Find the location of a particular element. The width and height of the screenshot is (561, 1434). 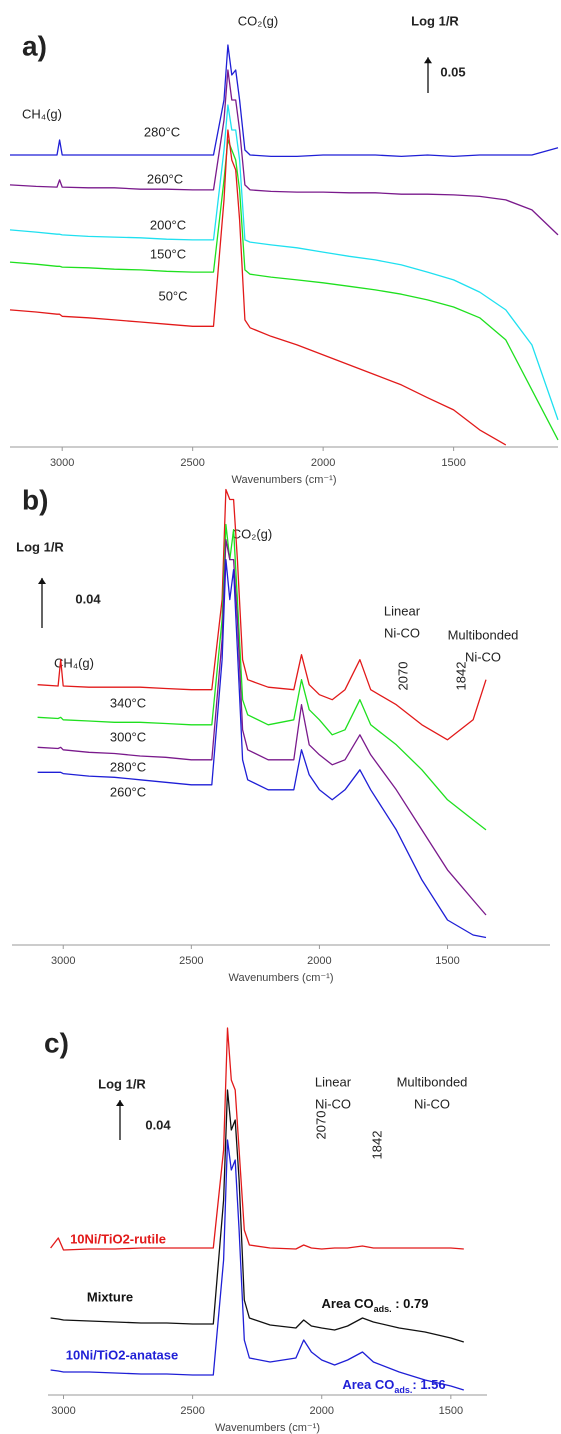

series-label: Mixture is located at coordinates (110, 1296).